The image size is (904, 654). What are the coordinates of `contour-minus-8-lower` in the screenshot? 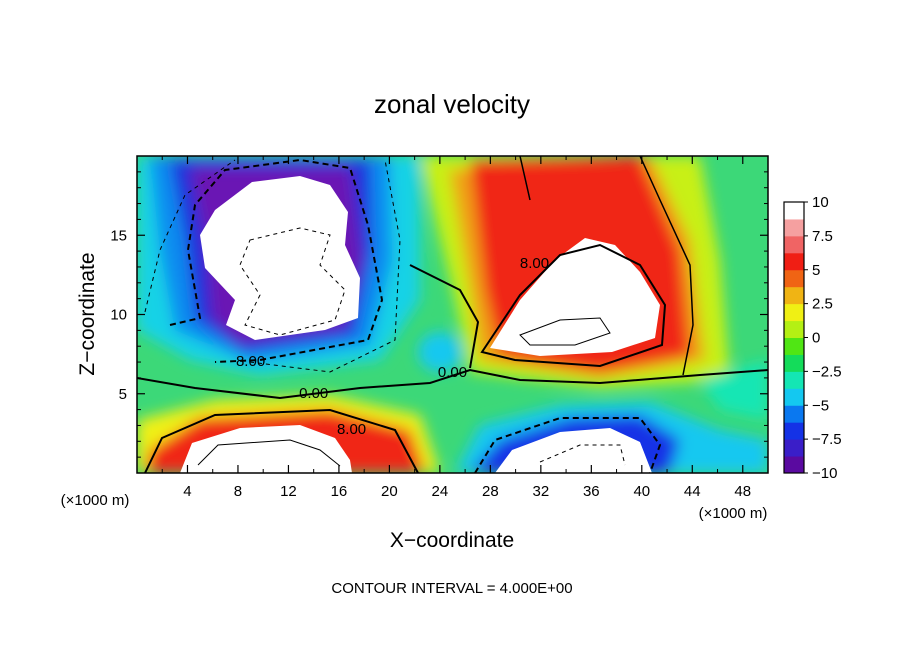 It's located at (568, 445).